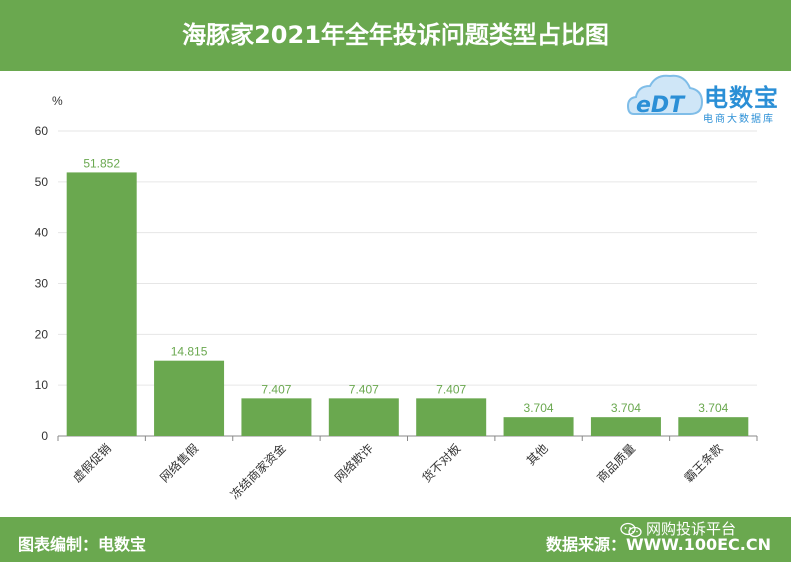  What do you see at coordinates (631, 529) in the screenshot?
I see `wechat-icon` at bounding box center [631, 529].